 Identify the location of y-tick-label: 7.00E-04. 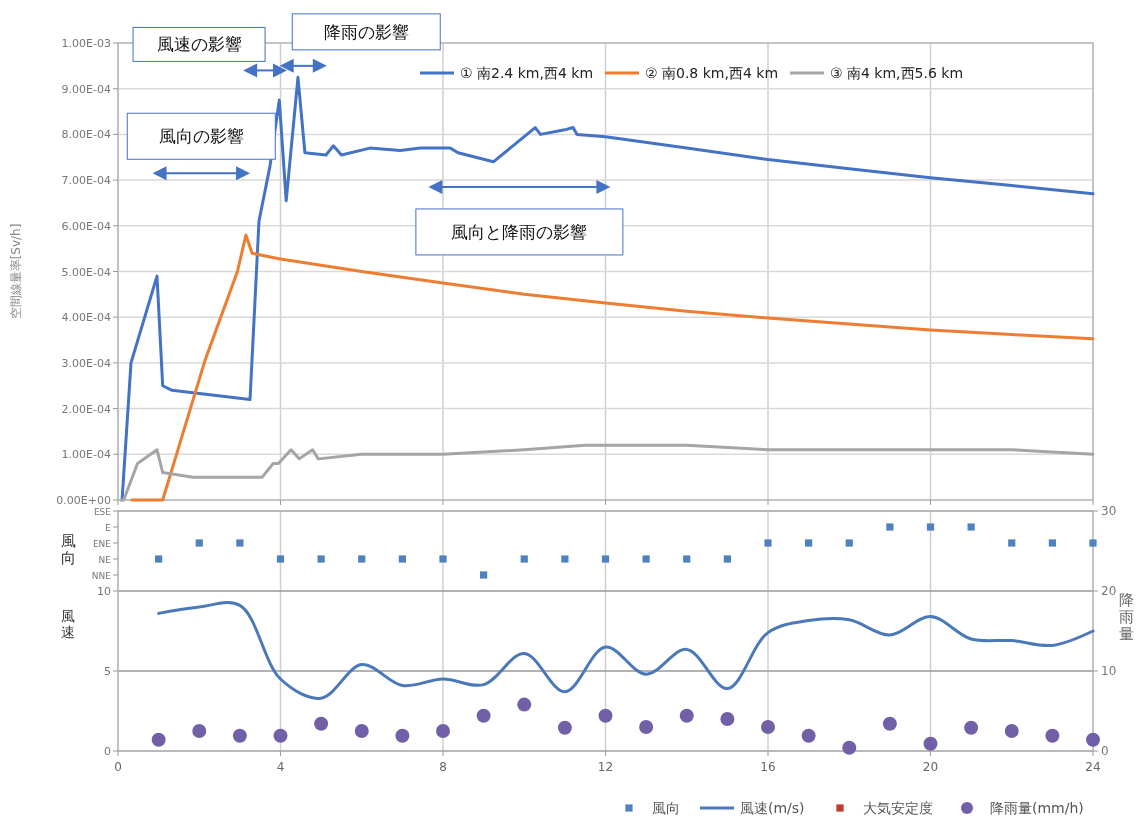
(86, 181).